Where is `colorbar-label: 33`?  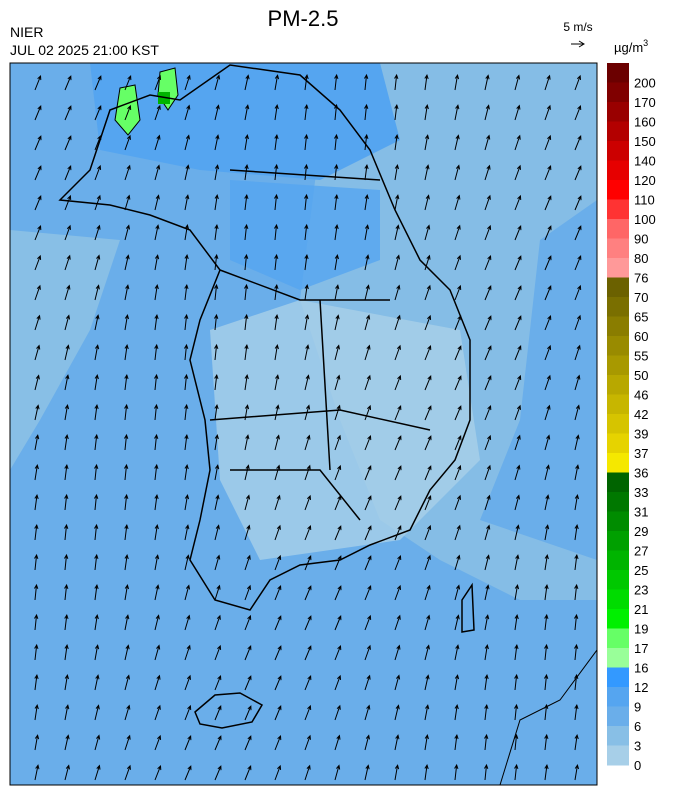 colorbar-label: 33 is located at coordinates (641, 492).